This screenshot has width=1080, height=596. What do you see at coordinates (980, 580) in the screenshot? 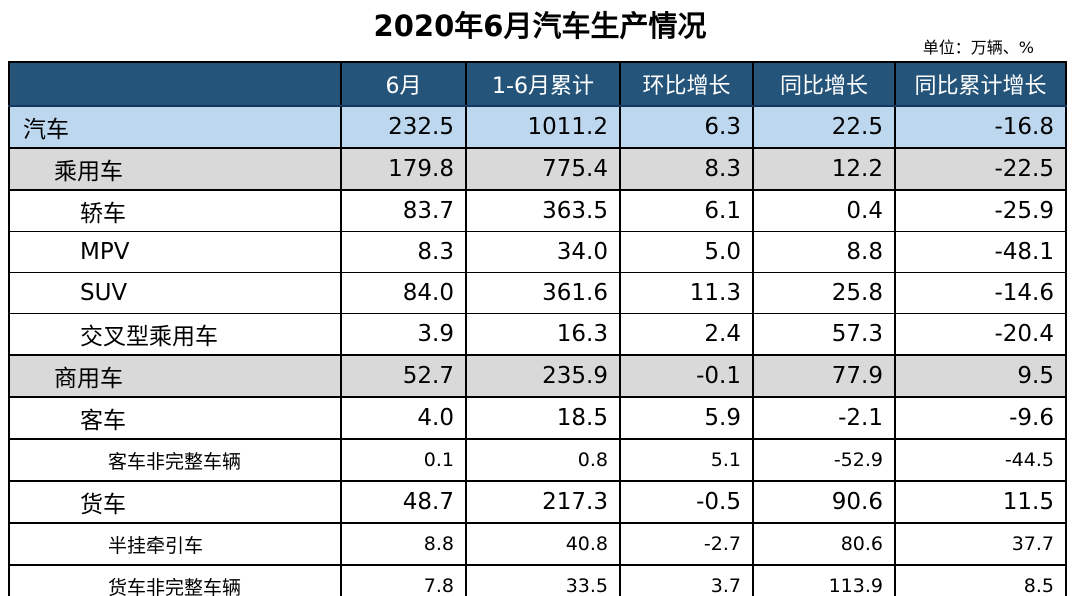
I see `cell-value: 8.5` at bounding box center [980, 580].